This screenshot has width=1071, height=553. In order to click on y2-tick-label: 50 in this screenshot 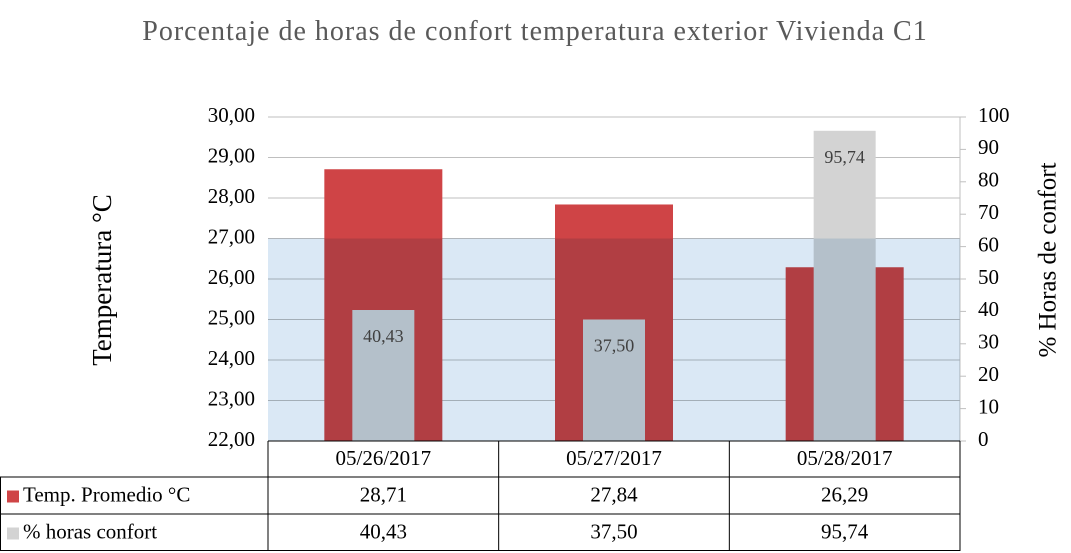, I will do `click(988, 277)`.